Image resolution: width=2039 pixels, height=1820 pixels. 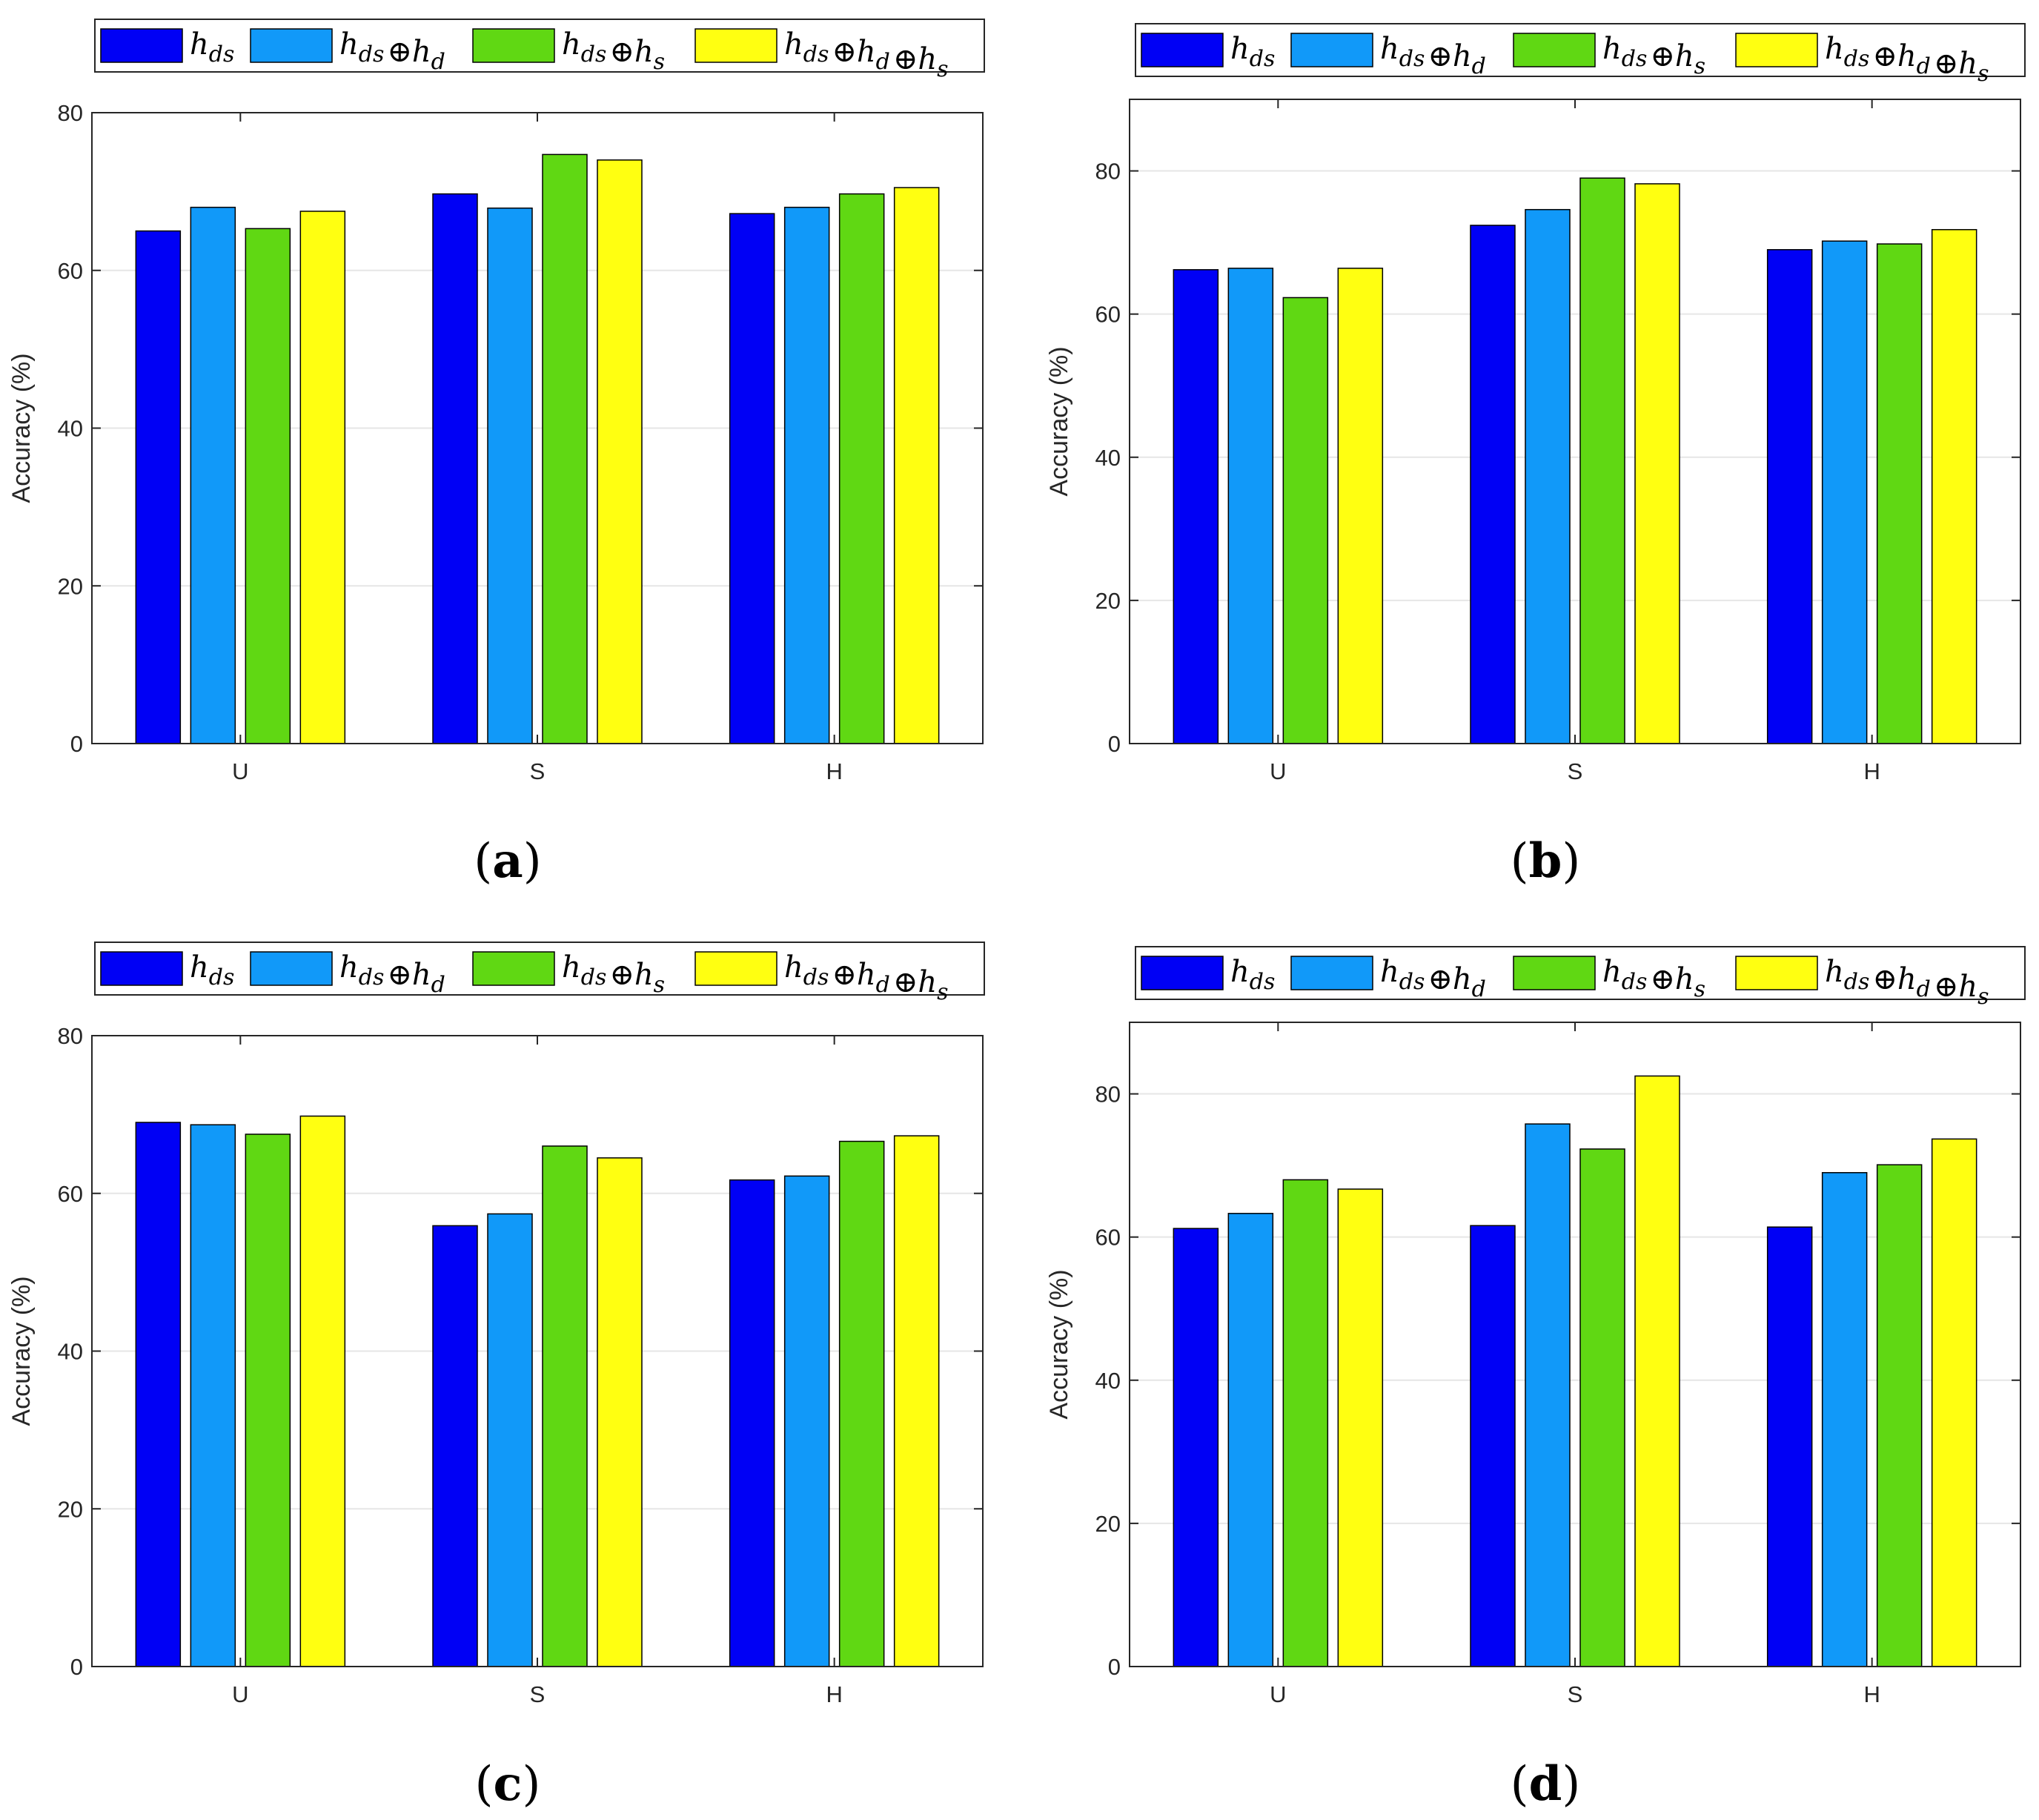 I want to click on panel-label: (a), so click(x=507, y=861).